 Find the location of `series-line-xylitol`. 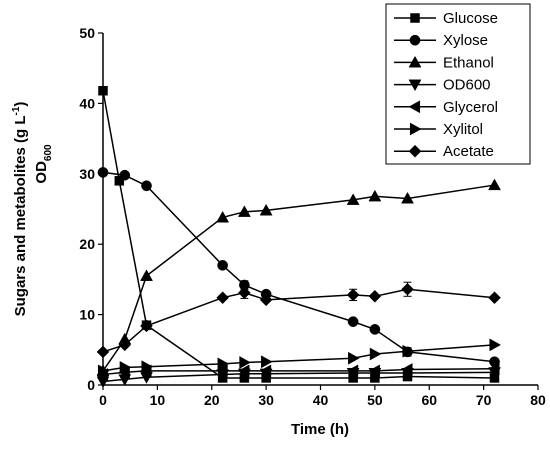

series-line-xylitol is located at coordinates (298, 358).